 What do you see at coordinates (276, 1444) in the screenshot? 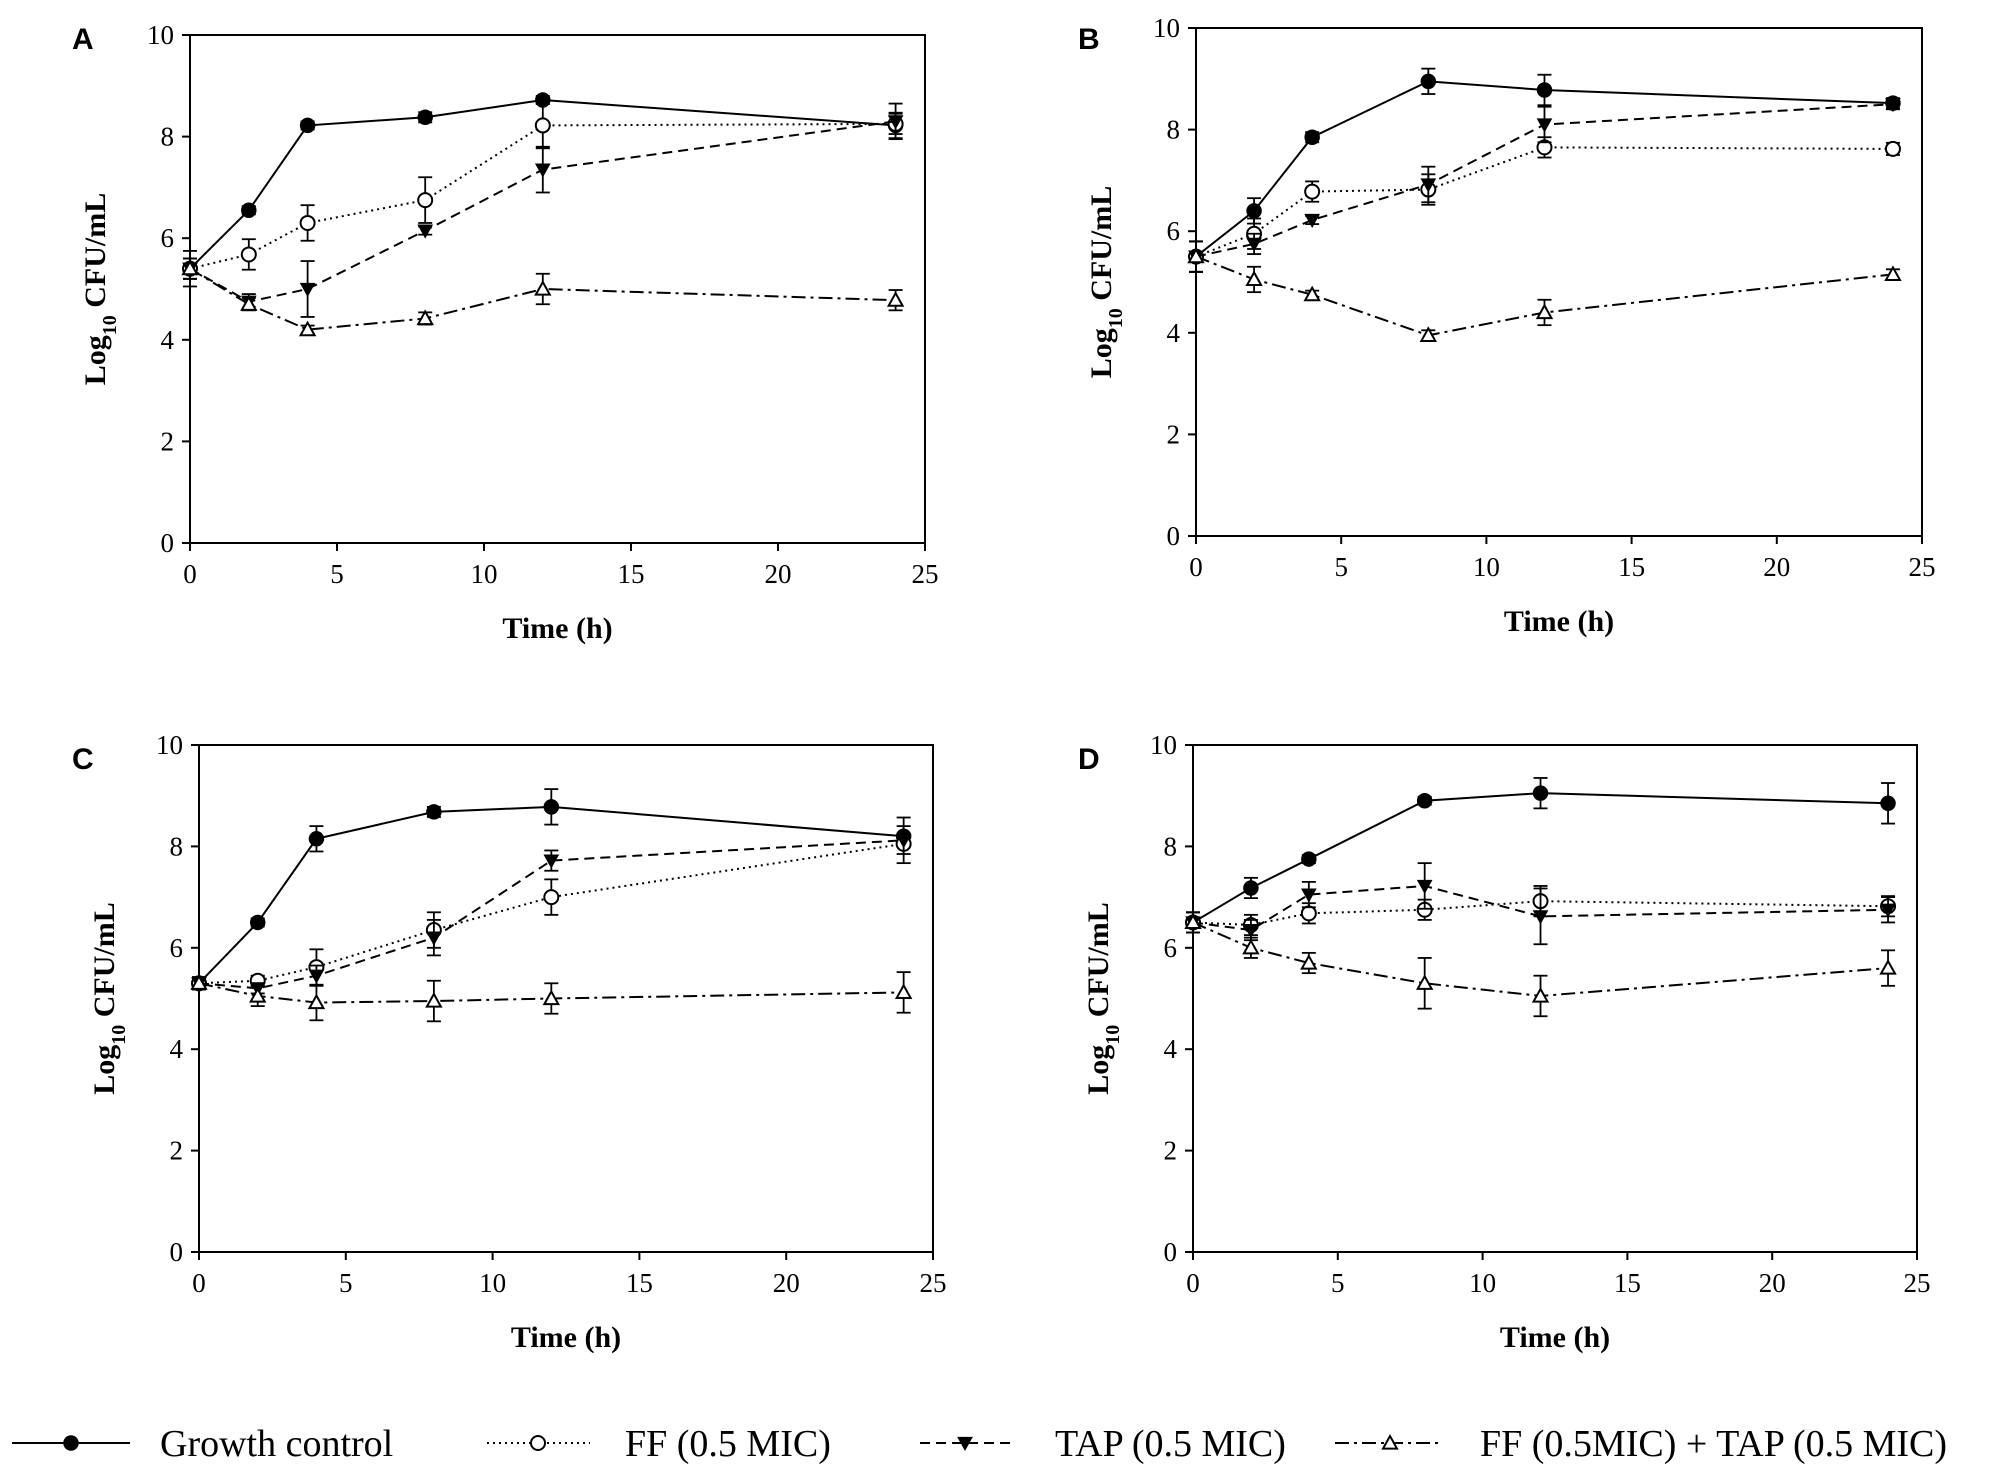
I see `legend-label: Growth control` at bounding box center [276, 1444].